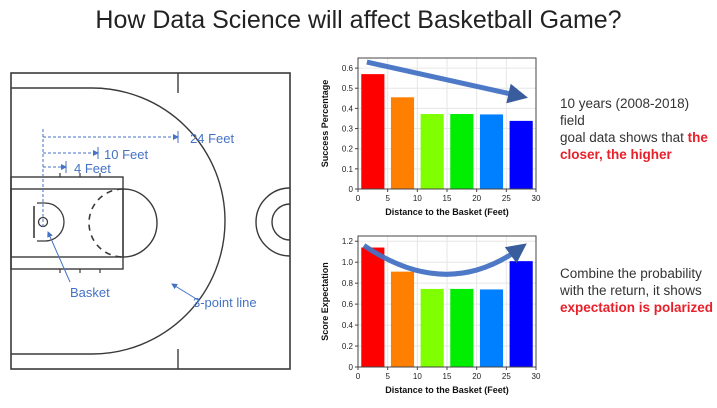 Image resolution: width=717 pixels, height=408 pixels. Describe the element at coordinates (637, 307) in the screenshot. I see `caption-bottom-highlight: expectation is polarized` at that location.